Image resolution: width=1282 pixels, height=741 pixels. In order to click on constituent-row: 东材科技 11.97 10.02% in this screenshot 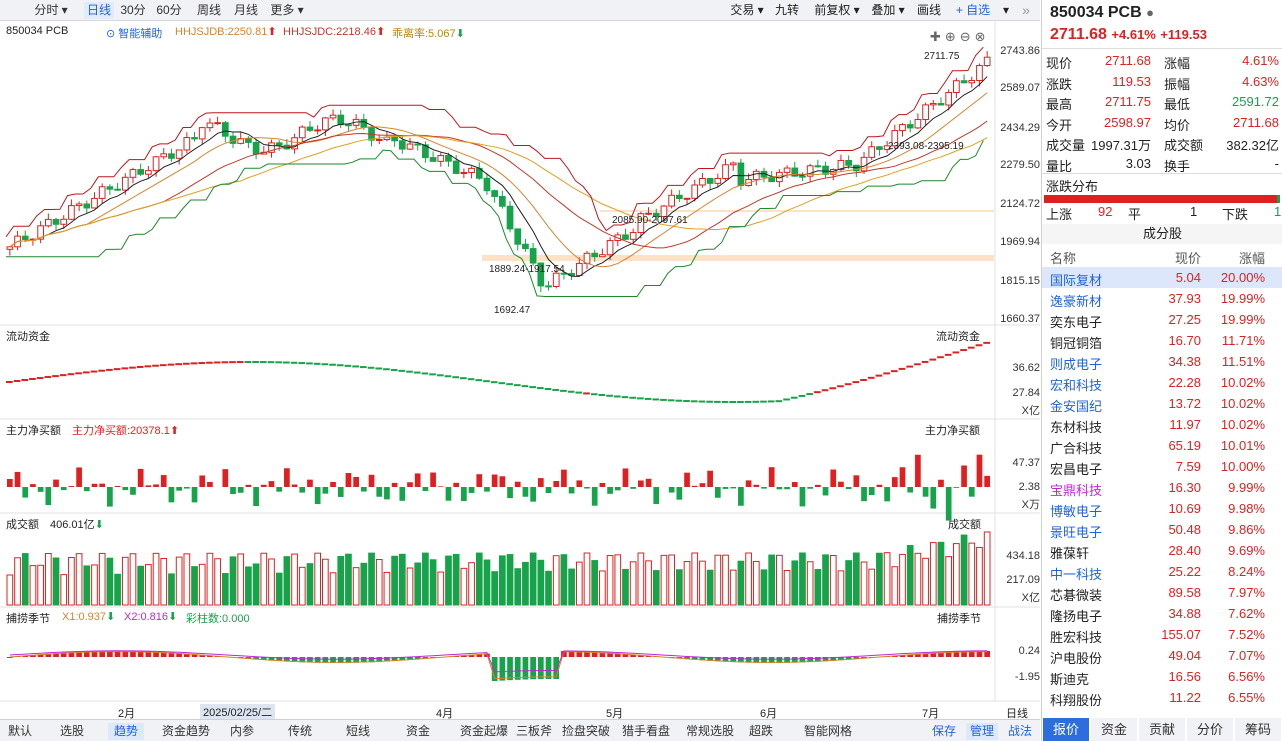, I will do `click(1162, 424)`.